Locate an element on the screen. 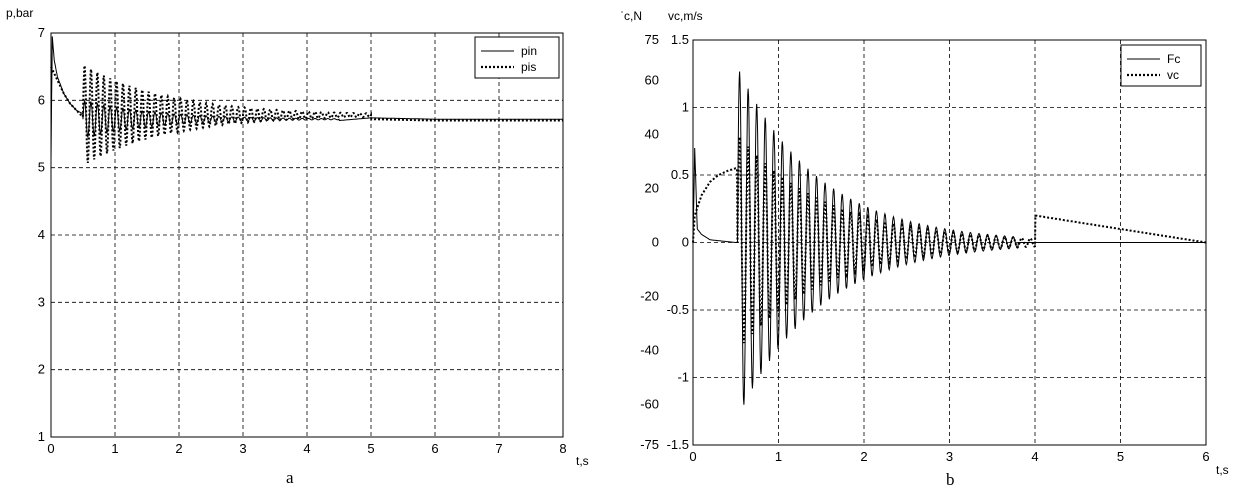 This screenshot has height=491, width=1247. y-tick-label-force: 0 is located at coordinates (655, 242).